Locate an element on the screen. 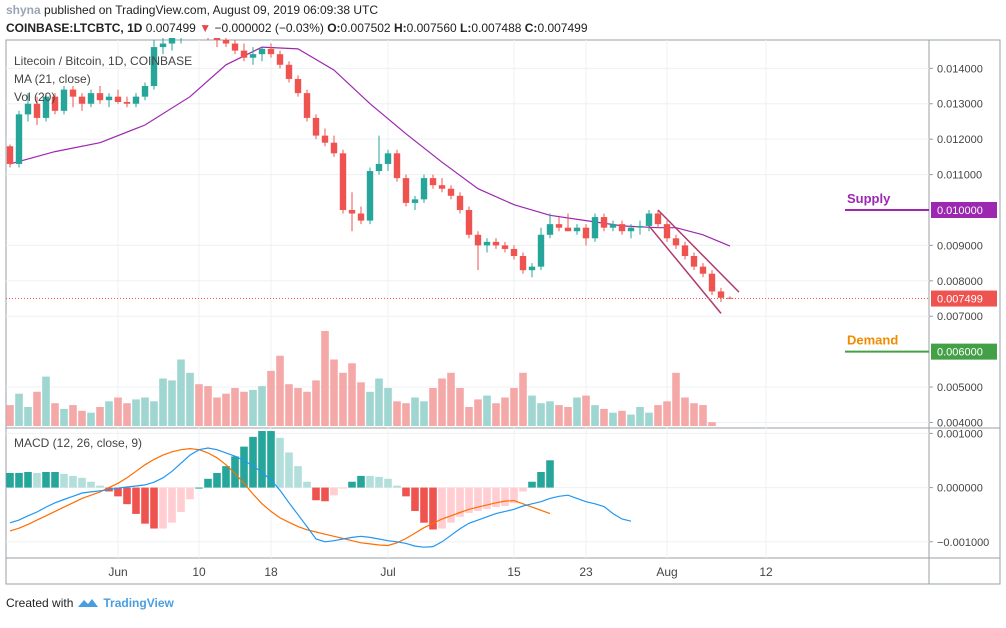  legend-macd: MACD (12, 26, close, 9) is located at coordinates (78, 443).